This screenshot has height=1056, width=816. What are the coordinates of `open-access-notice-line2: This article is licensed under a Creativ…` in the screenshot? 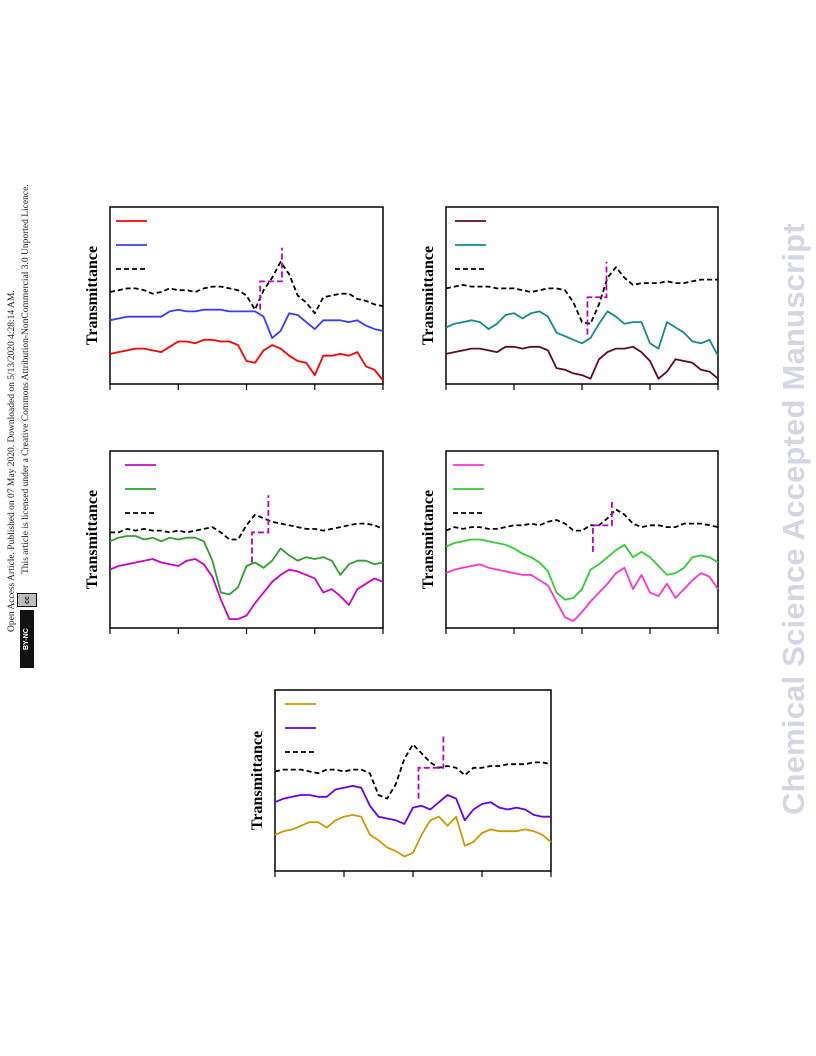 It's located at (26, 379).